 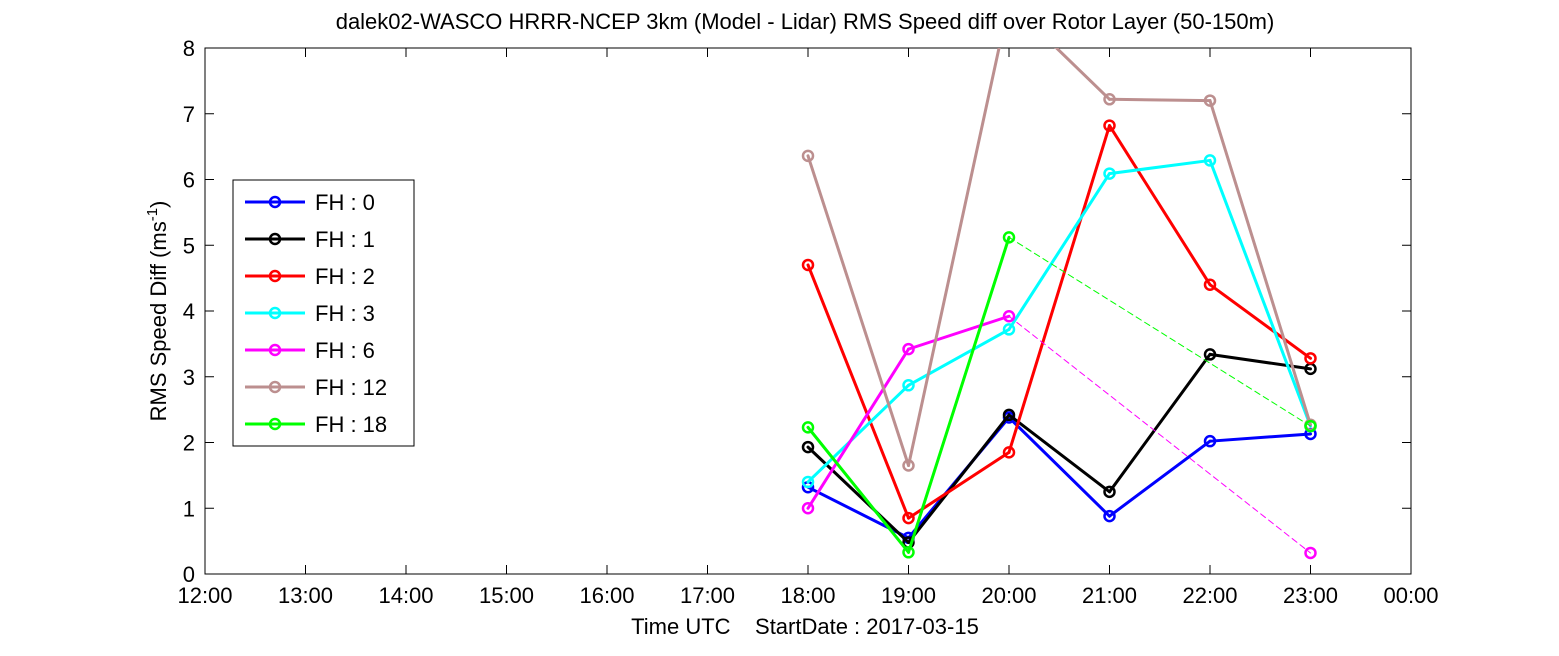 I want to click on y-tick-label: 0, so click(x=189, y=574).